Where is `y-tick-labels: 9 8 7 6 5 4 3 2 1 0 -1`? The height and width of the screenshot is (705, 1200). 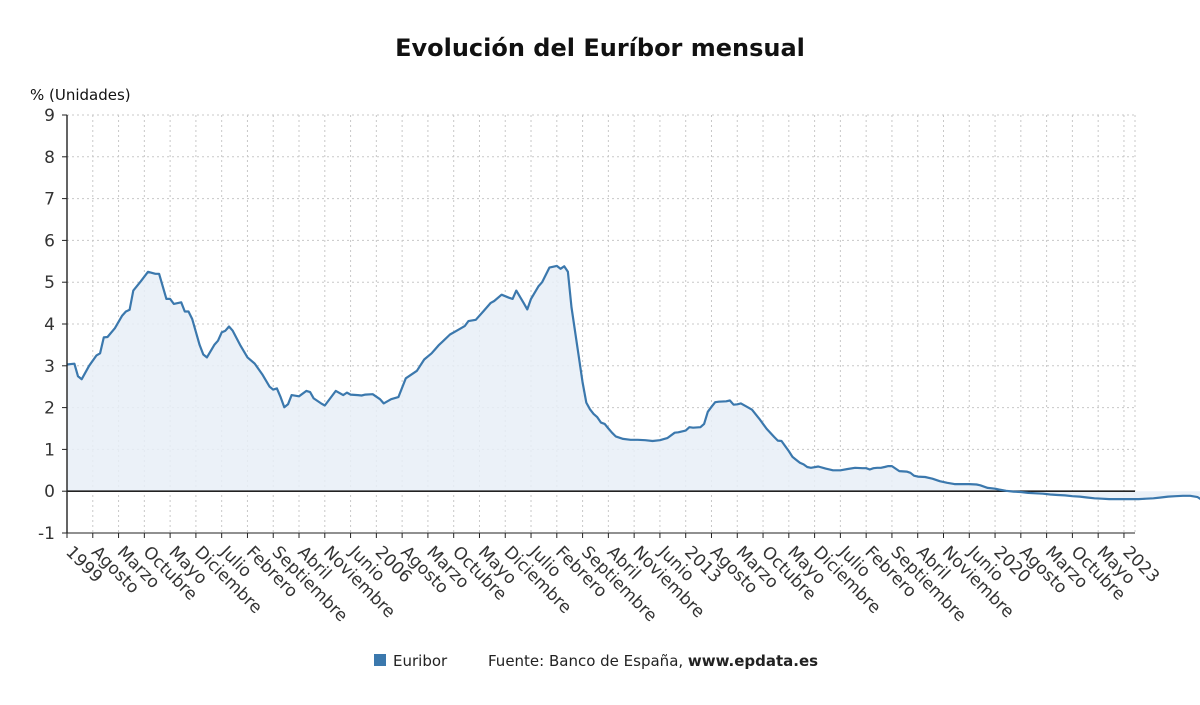 y-tick-labels: 9 8 7 6 5 4 3 2 1 0 -1 is located at coordinates (46, 325).